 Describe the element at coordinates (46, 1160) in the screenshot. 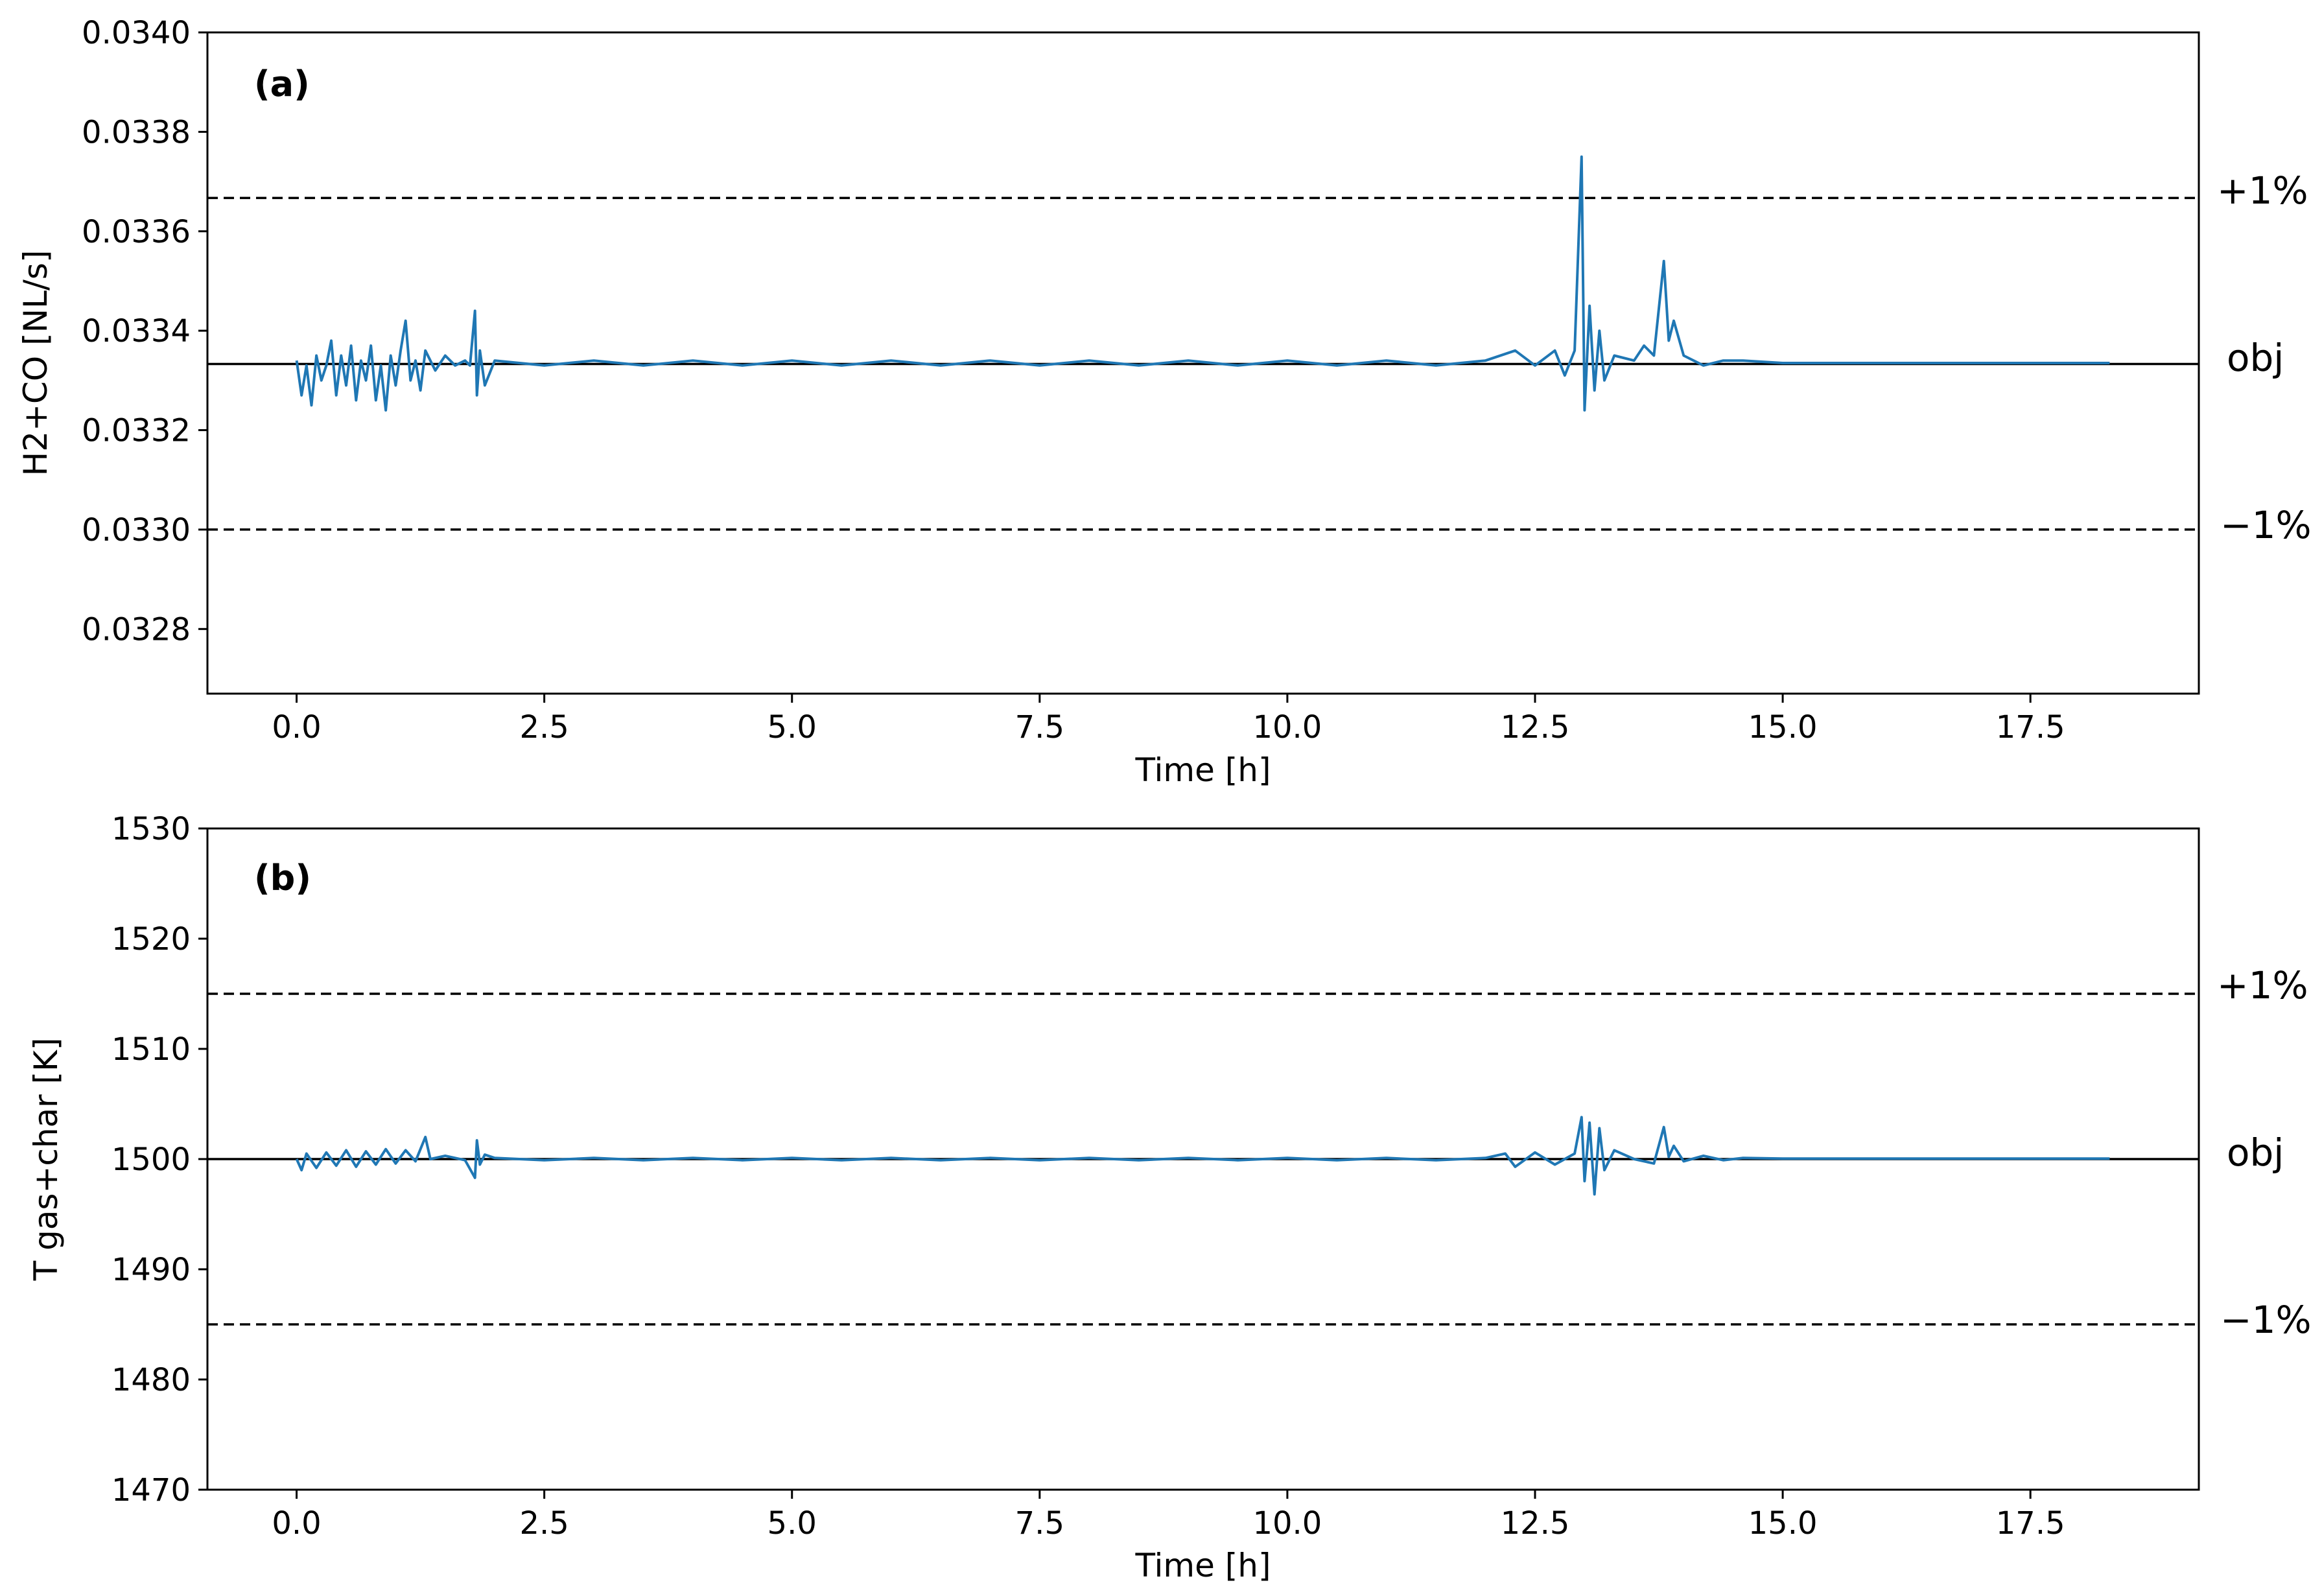

I see `y-axis-label-b: T gas+char [K]` at that location.